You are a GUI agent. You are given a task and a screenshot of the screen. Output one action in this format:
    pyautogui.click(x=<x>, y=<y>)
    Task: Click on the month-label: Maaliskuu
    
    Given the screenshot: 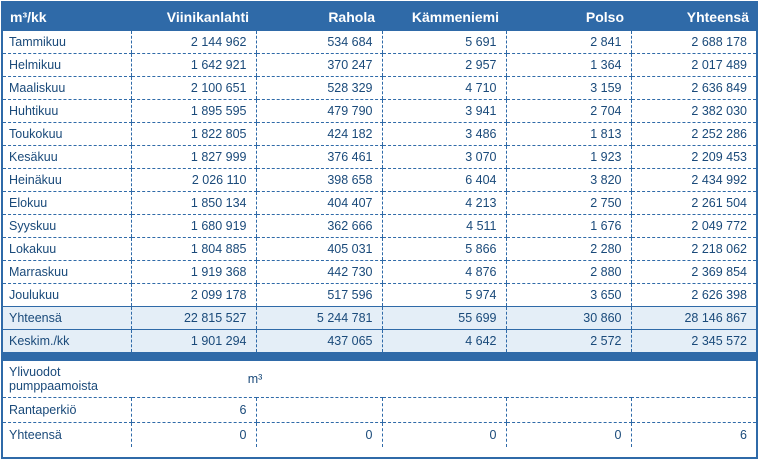 What is the action you would take?
    pyautogui.click(x=67, y=88)
    